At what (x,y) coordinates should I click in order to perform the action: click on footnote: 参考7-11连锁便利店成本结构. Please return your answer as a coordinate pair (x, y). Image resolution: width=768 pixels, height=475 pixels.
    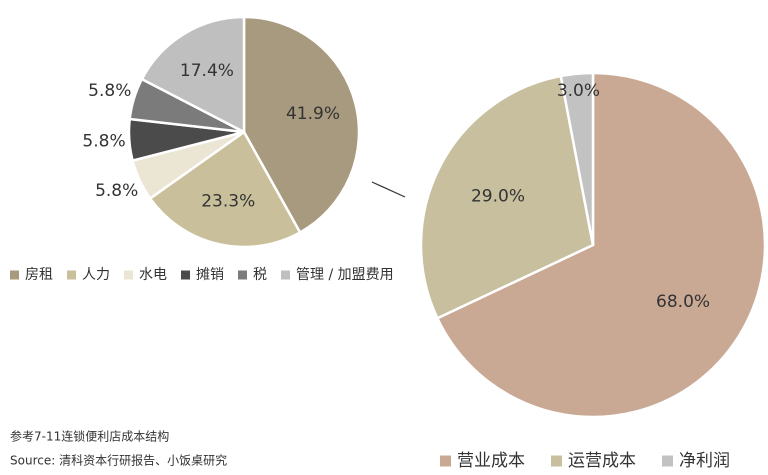
    Looking at the image, I should click on (89, 436).